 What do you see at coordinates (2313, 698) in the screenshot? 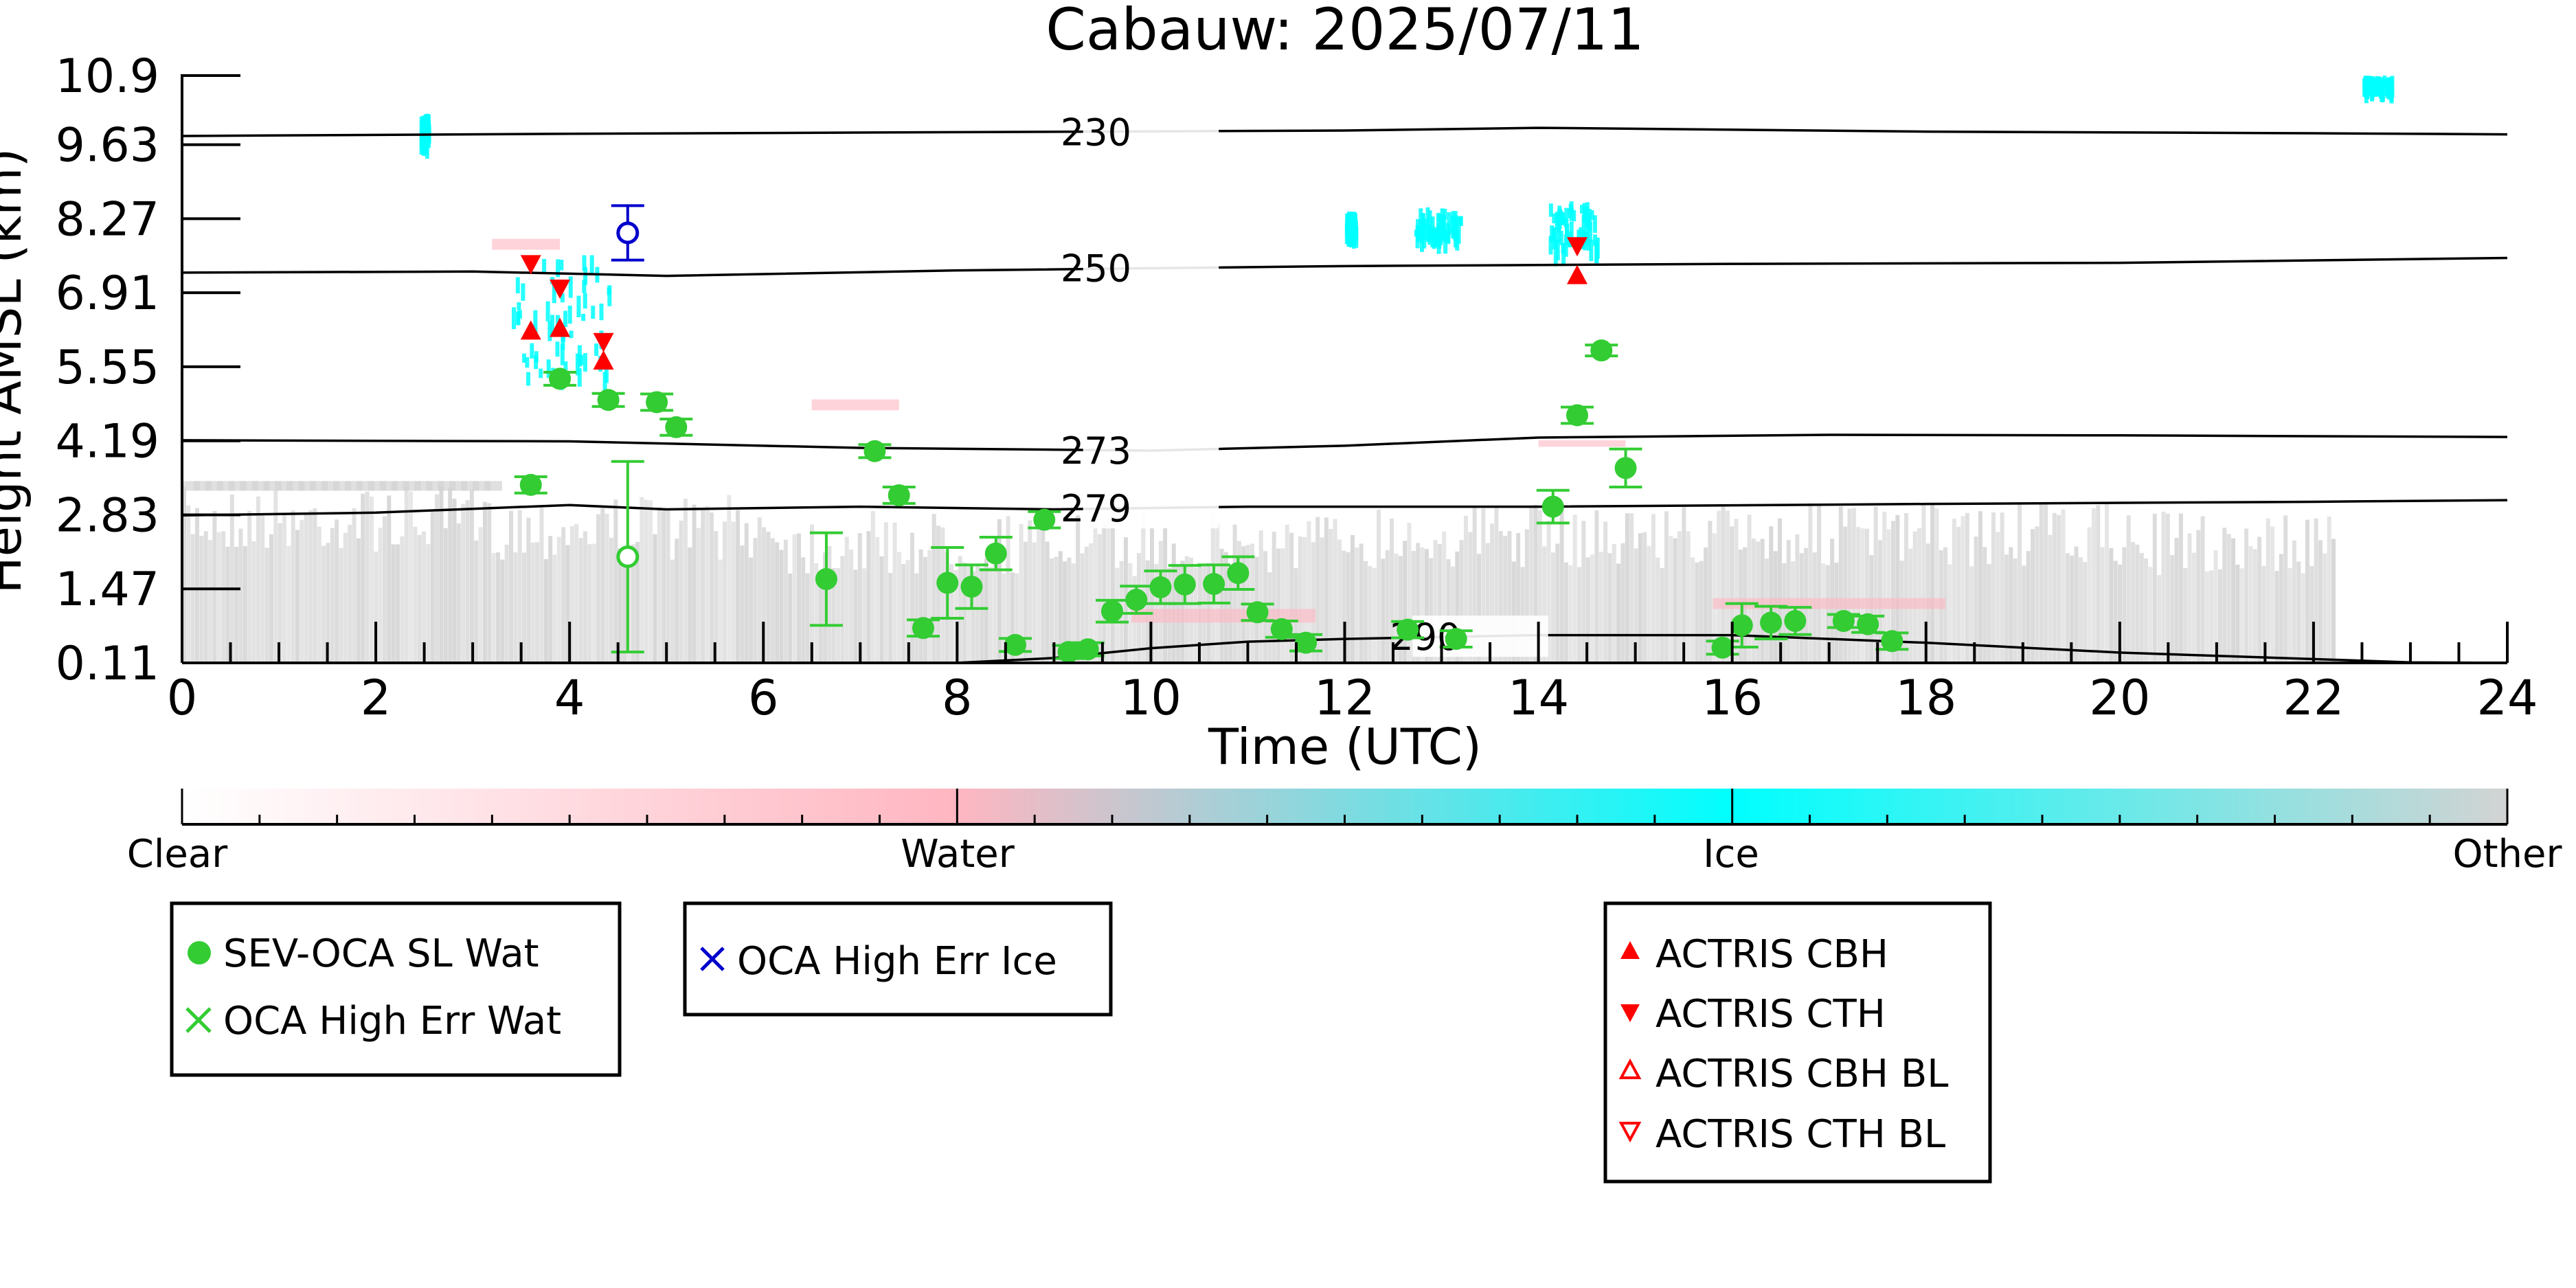
I see `x-tick-label: 22` at bounding box center [2313, 698].